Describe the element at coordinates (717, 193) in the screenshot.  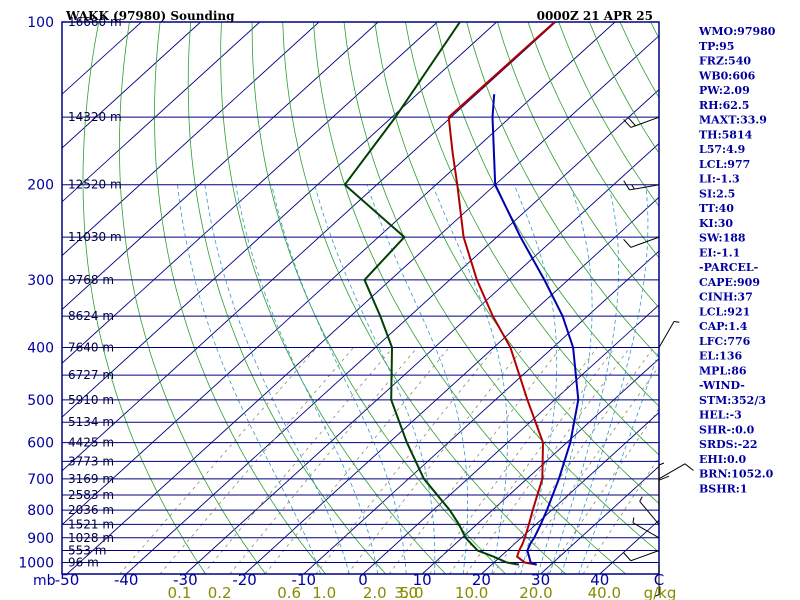
I see `index-value: SI:2.5` at that location.